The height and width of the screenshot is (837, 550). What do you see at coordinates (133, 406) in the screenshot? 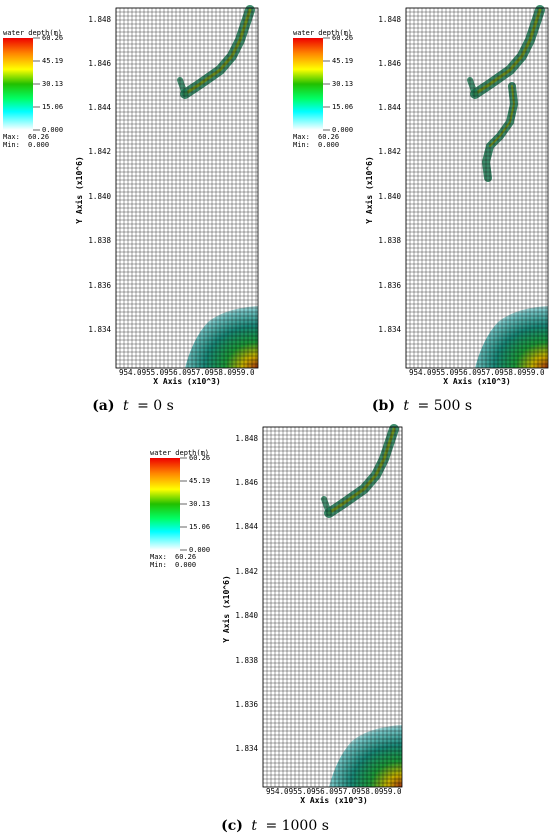
I see `caption-a: (a) t = 0 s` at bounding box center [133, 406].